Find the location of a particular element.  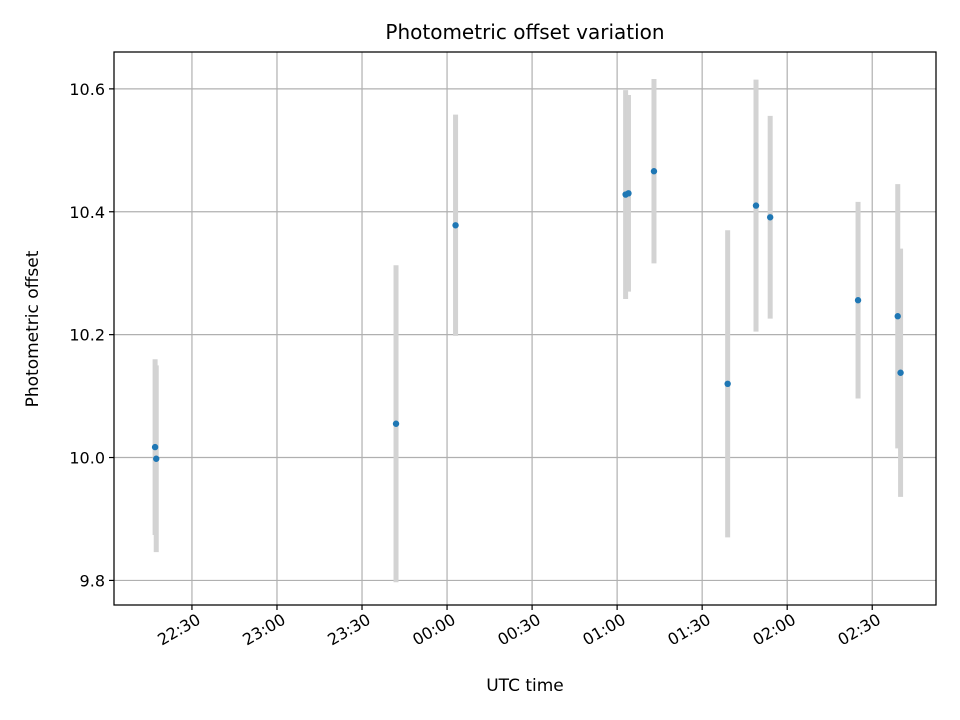

y-tick-label: 9.8 is located at coordinates (92, 580).